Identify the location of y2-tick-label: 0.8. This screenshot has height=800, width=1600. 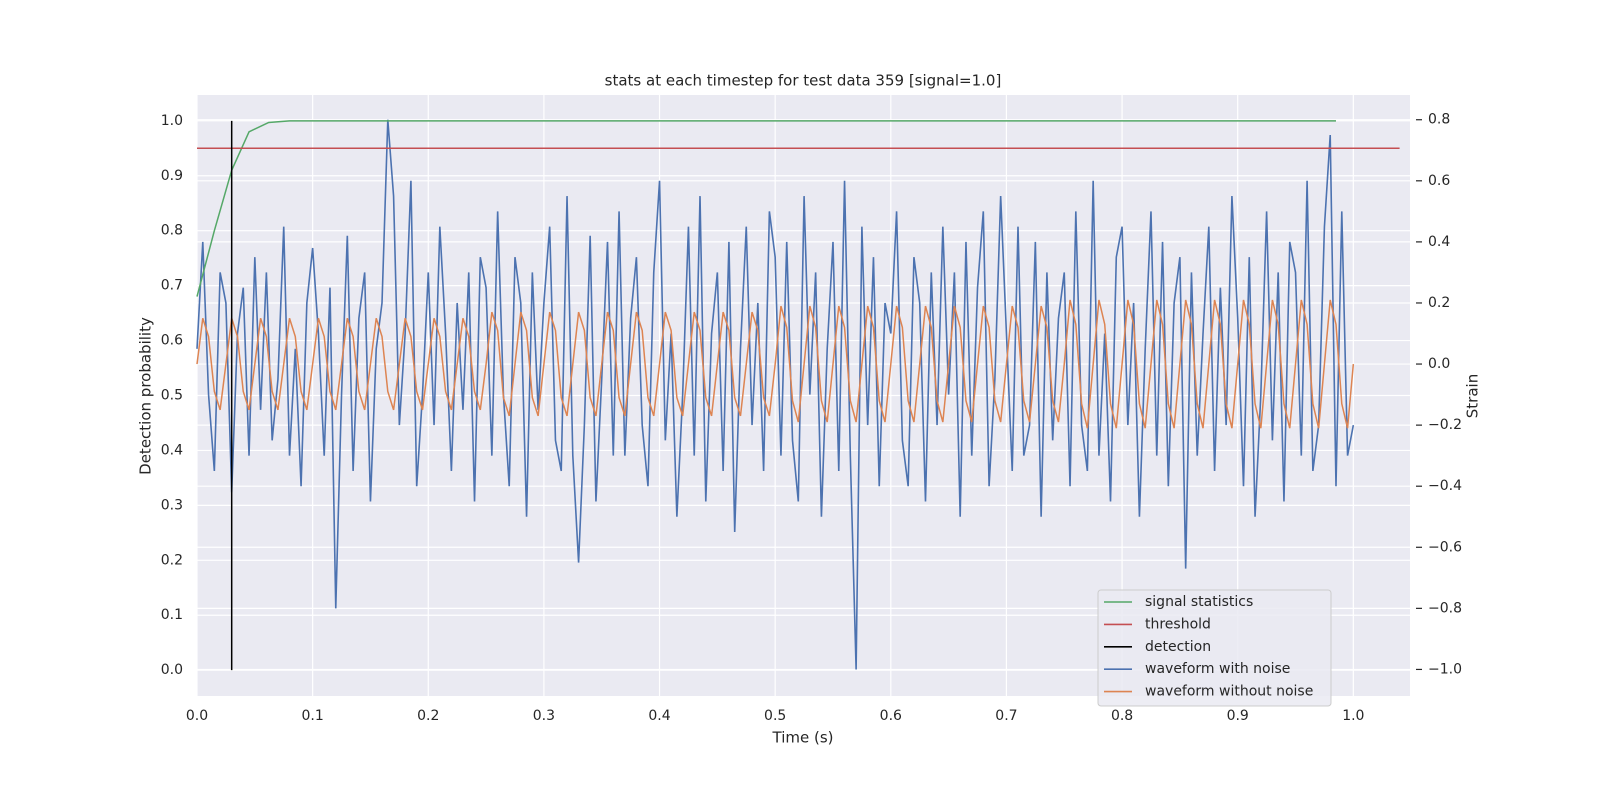
(1439, 120).